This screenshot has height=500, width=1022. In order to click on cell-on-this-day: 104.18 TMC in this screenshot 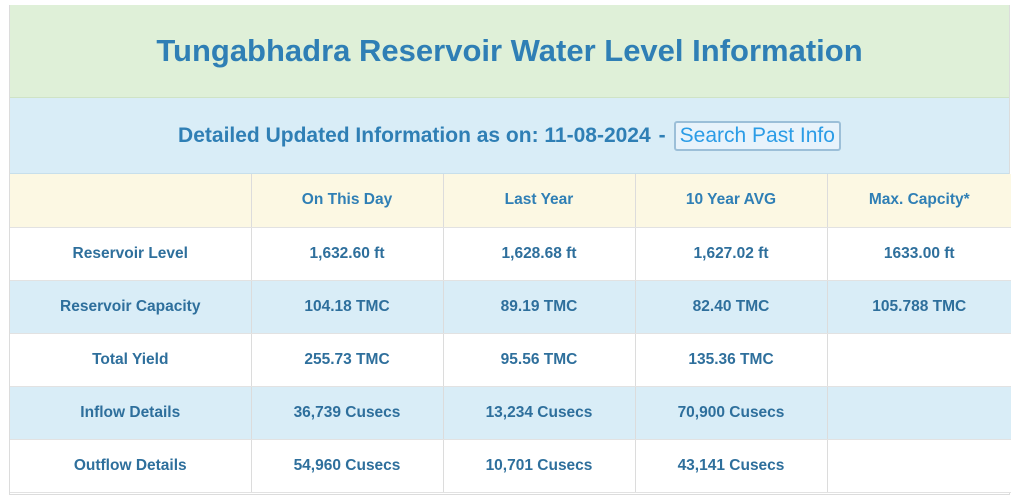, I will do `click(347, 307)`.